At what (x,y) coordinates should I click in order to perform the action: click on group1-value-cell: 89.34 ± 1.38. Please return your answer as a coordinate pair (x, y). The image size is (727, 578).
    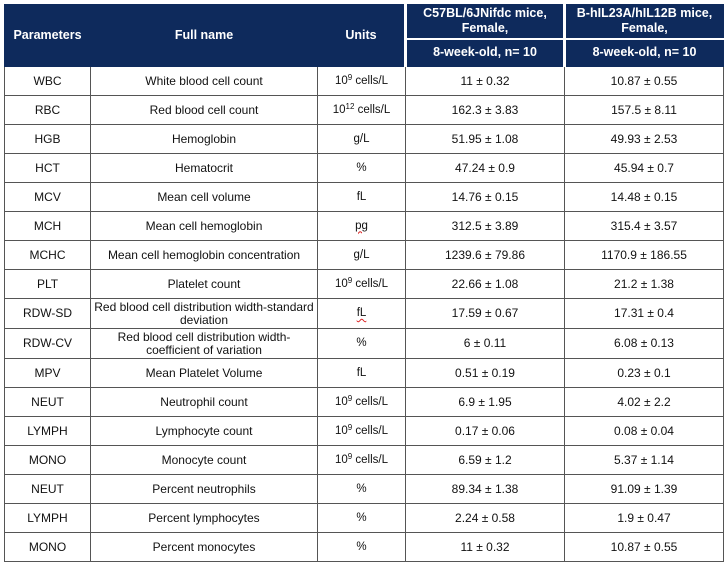
    Looking at the image, I should click on (485, 489).